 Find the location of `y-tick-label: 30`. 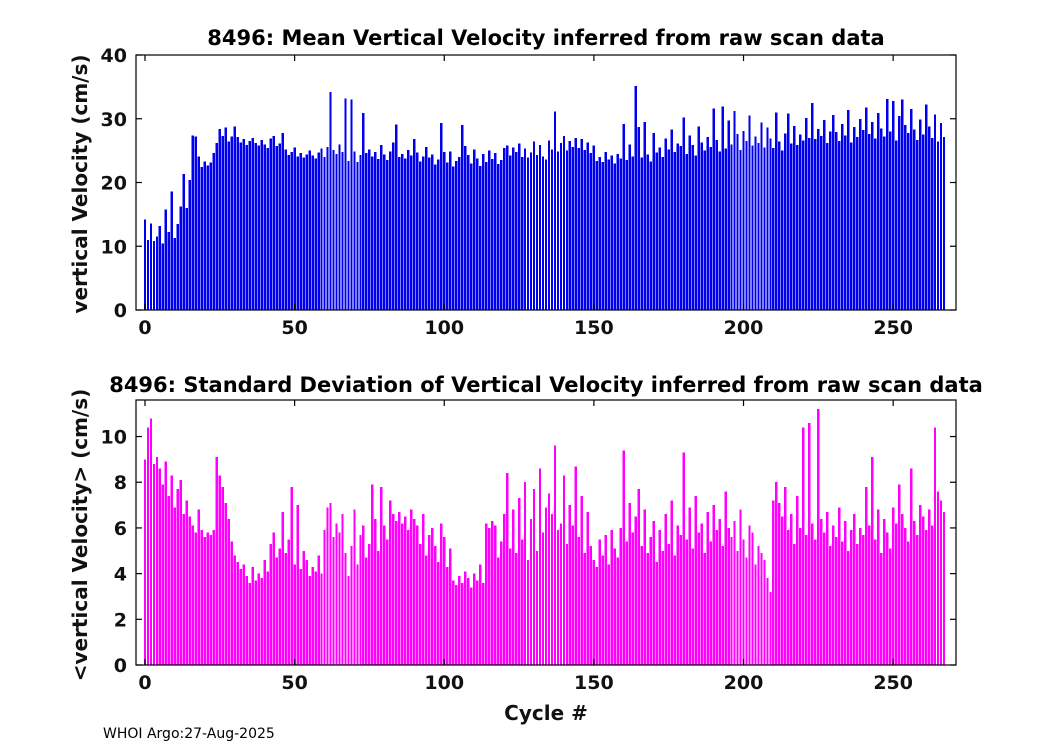

y-tick-label: 30 is located at coordinates (114, 120).